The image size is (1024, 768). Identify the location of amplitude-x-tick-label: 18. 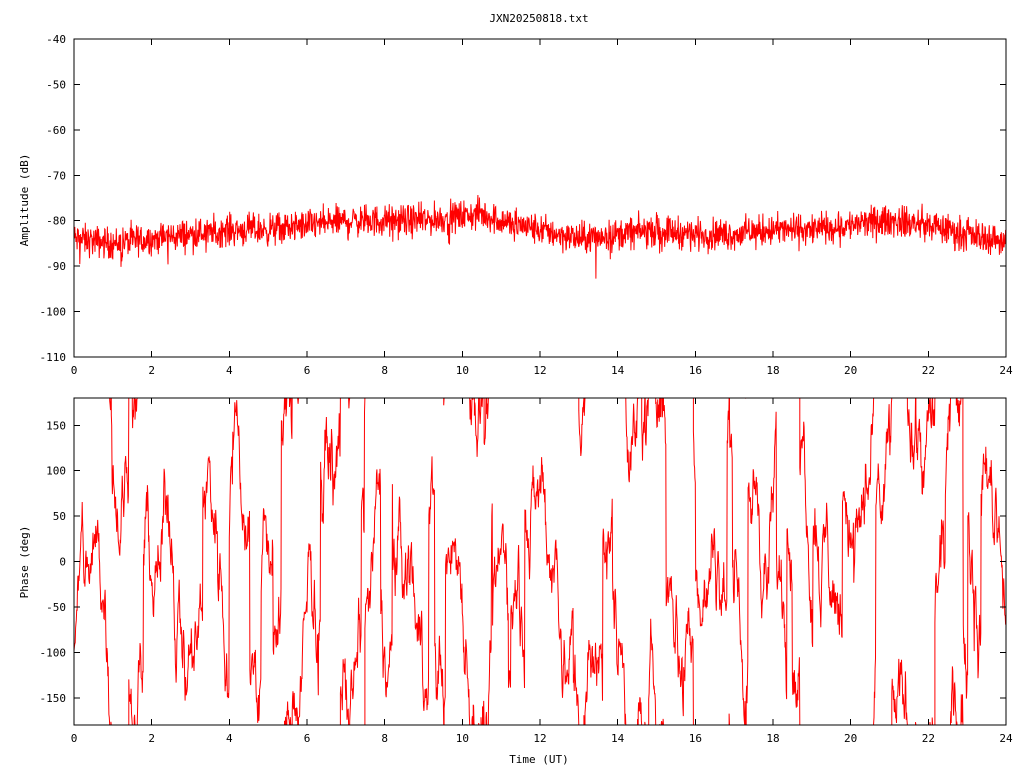
(772, 370).